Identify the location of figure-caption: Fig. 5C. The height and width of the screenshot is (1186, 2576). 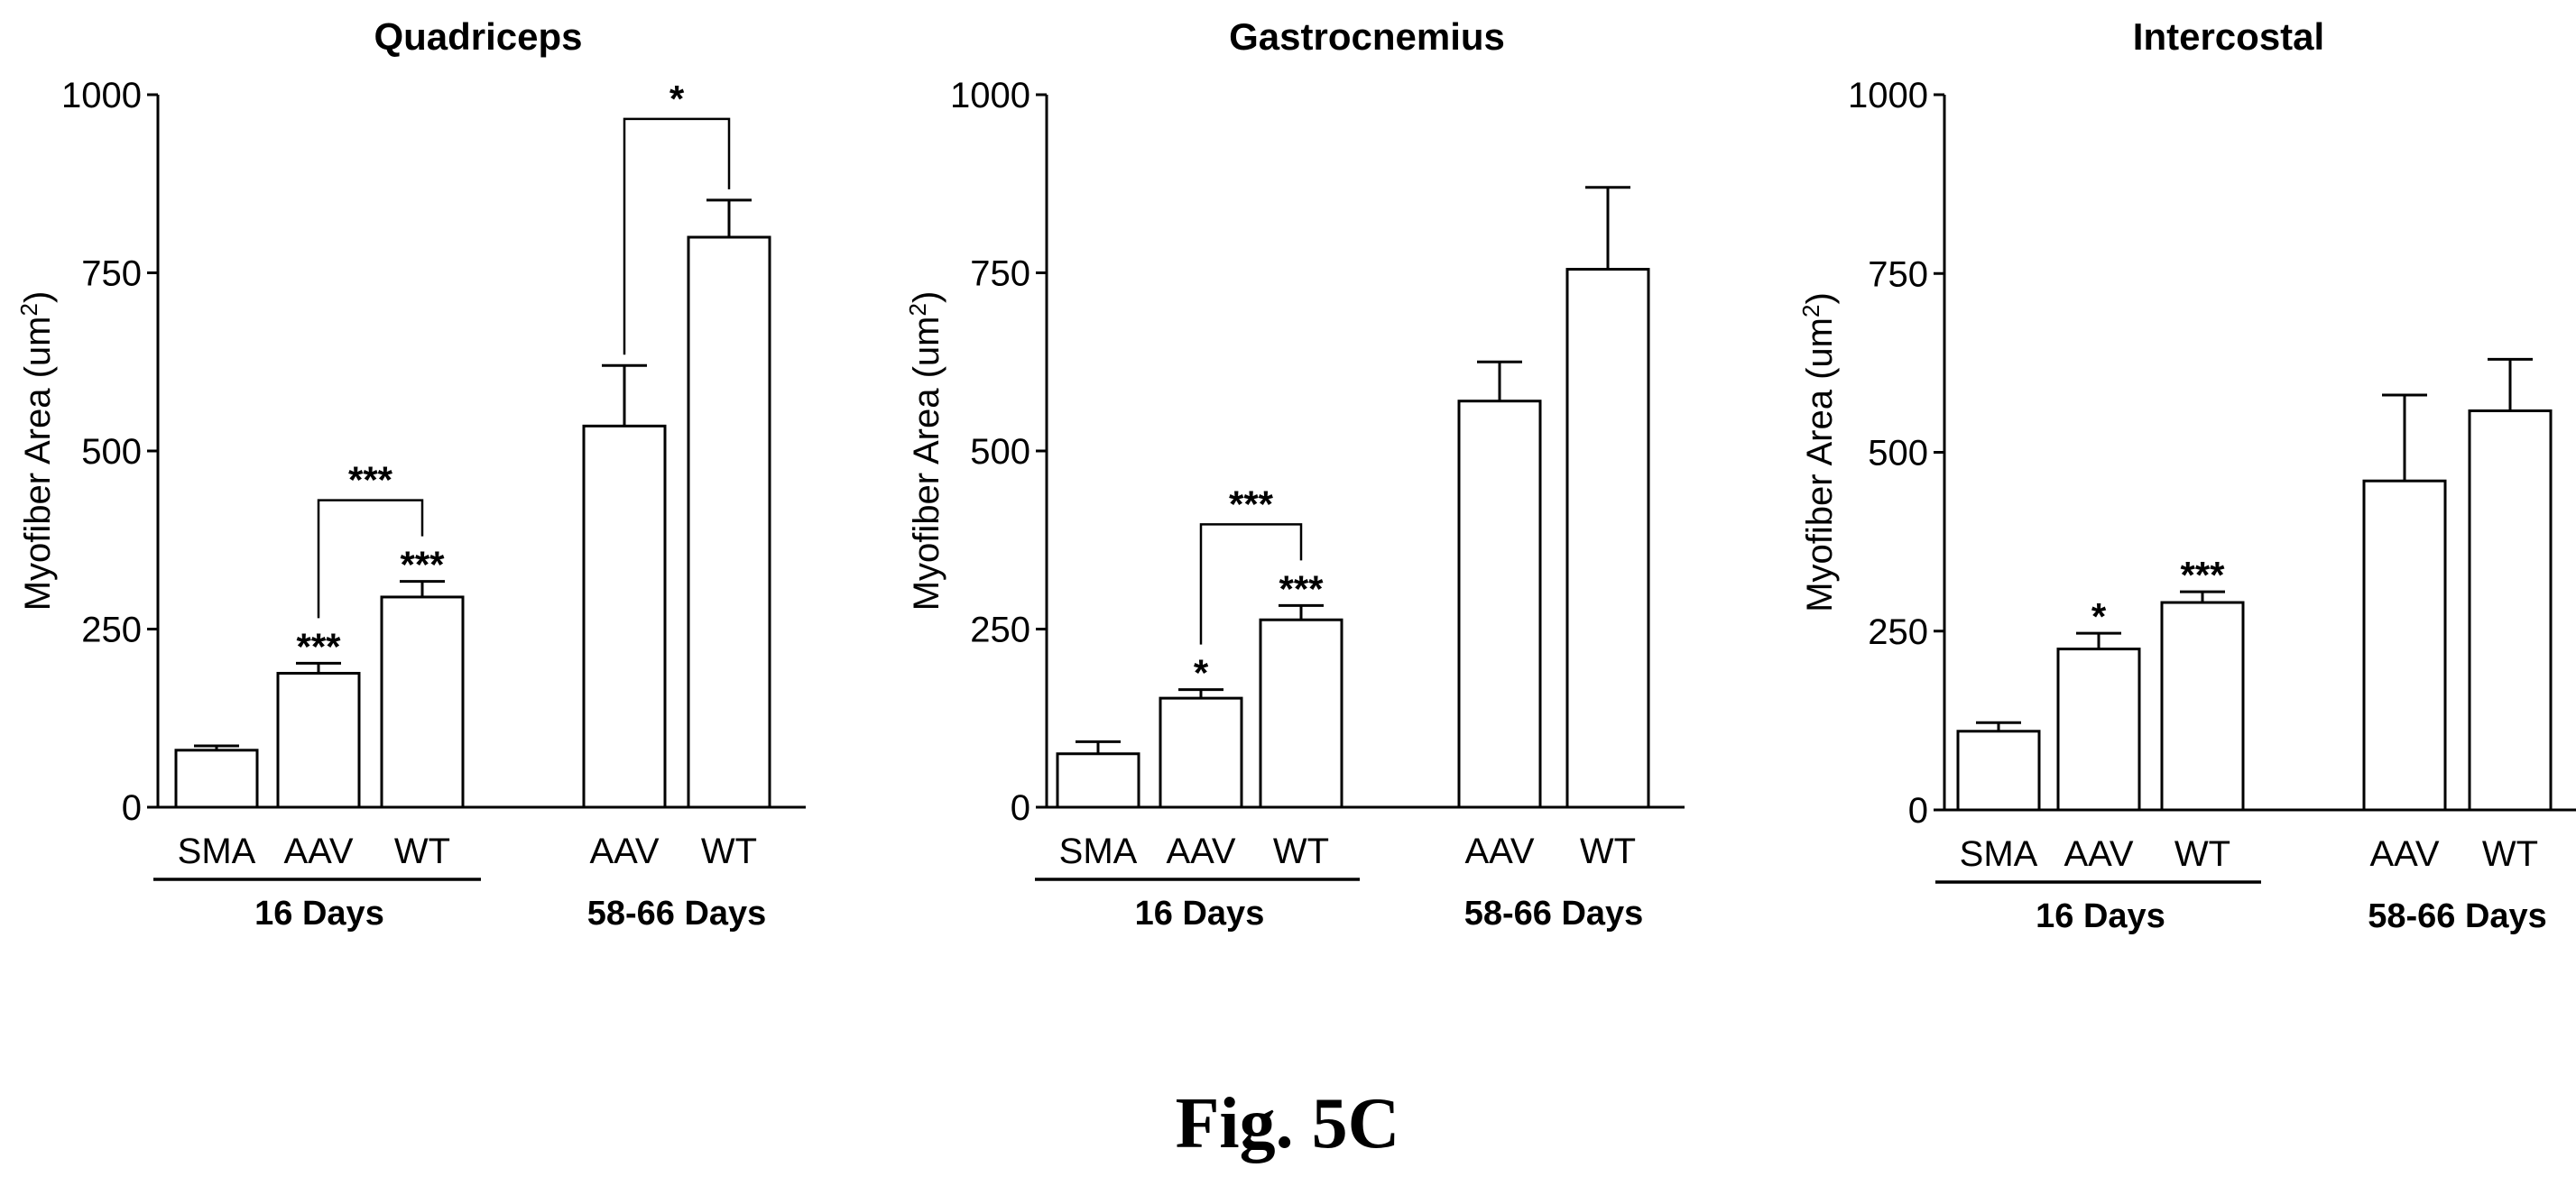
(1288, 1123).